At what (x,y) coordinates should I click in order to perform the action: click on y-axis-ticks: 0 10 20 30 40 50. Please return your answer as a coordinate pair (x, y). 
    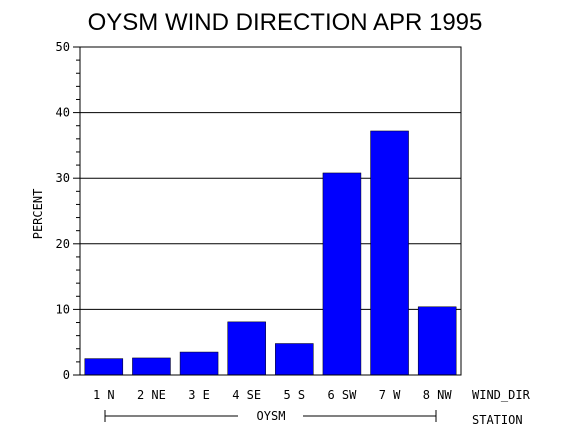
    Looking at the image, I should click on (68, 211).